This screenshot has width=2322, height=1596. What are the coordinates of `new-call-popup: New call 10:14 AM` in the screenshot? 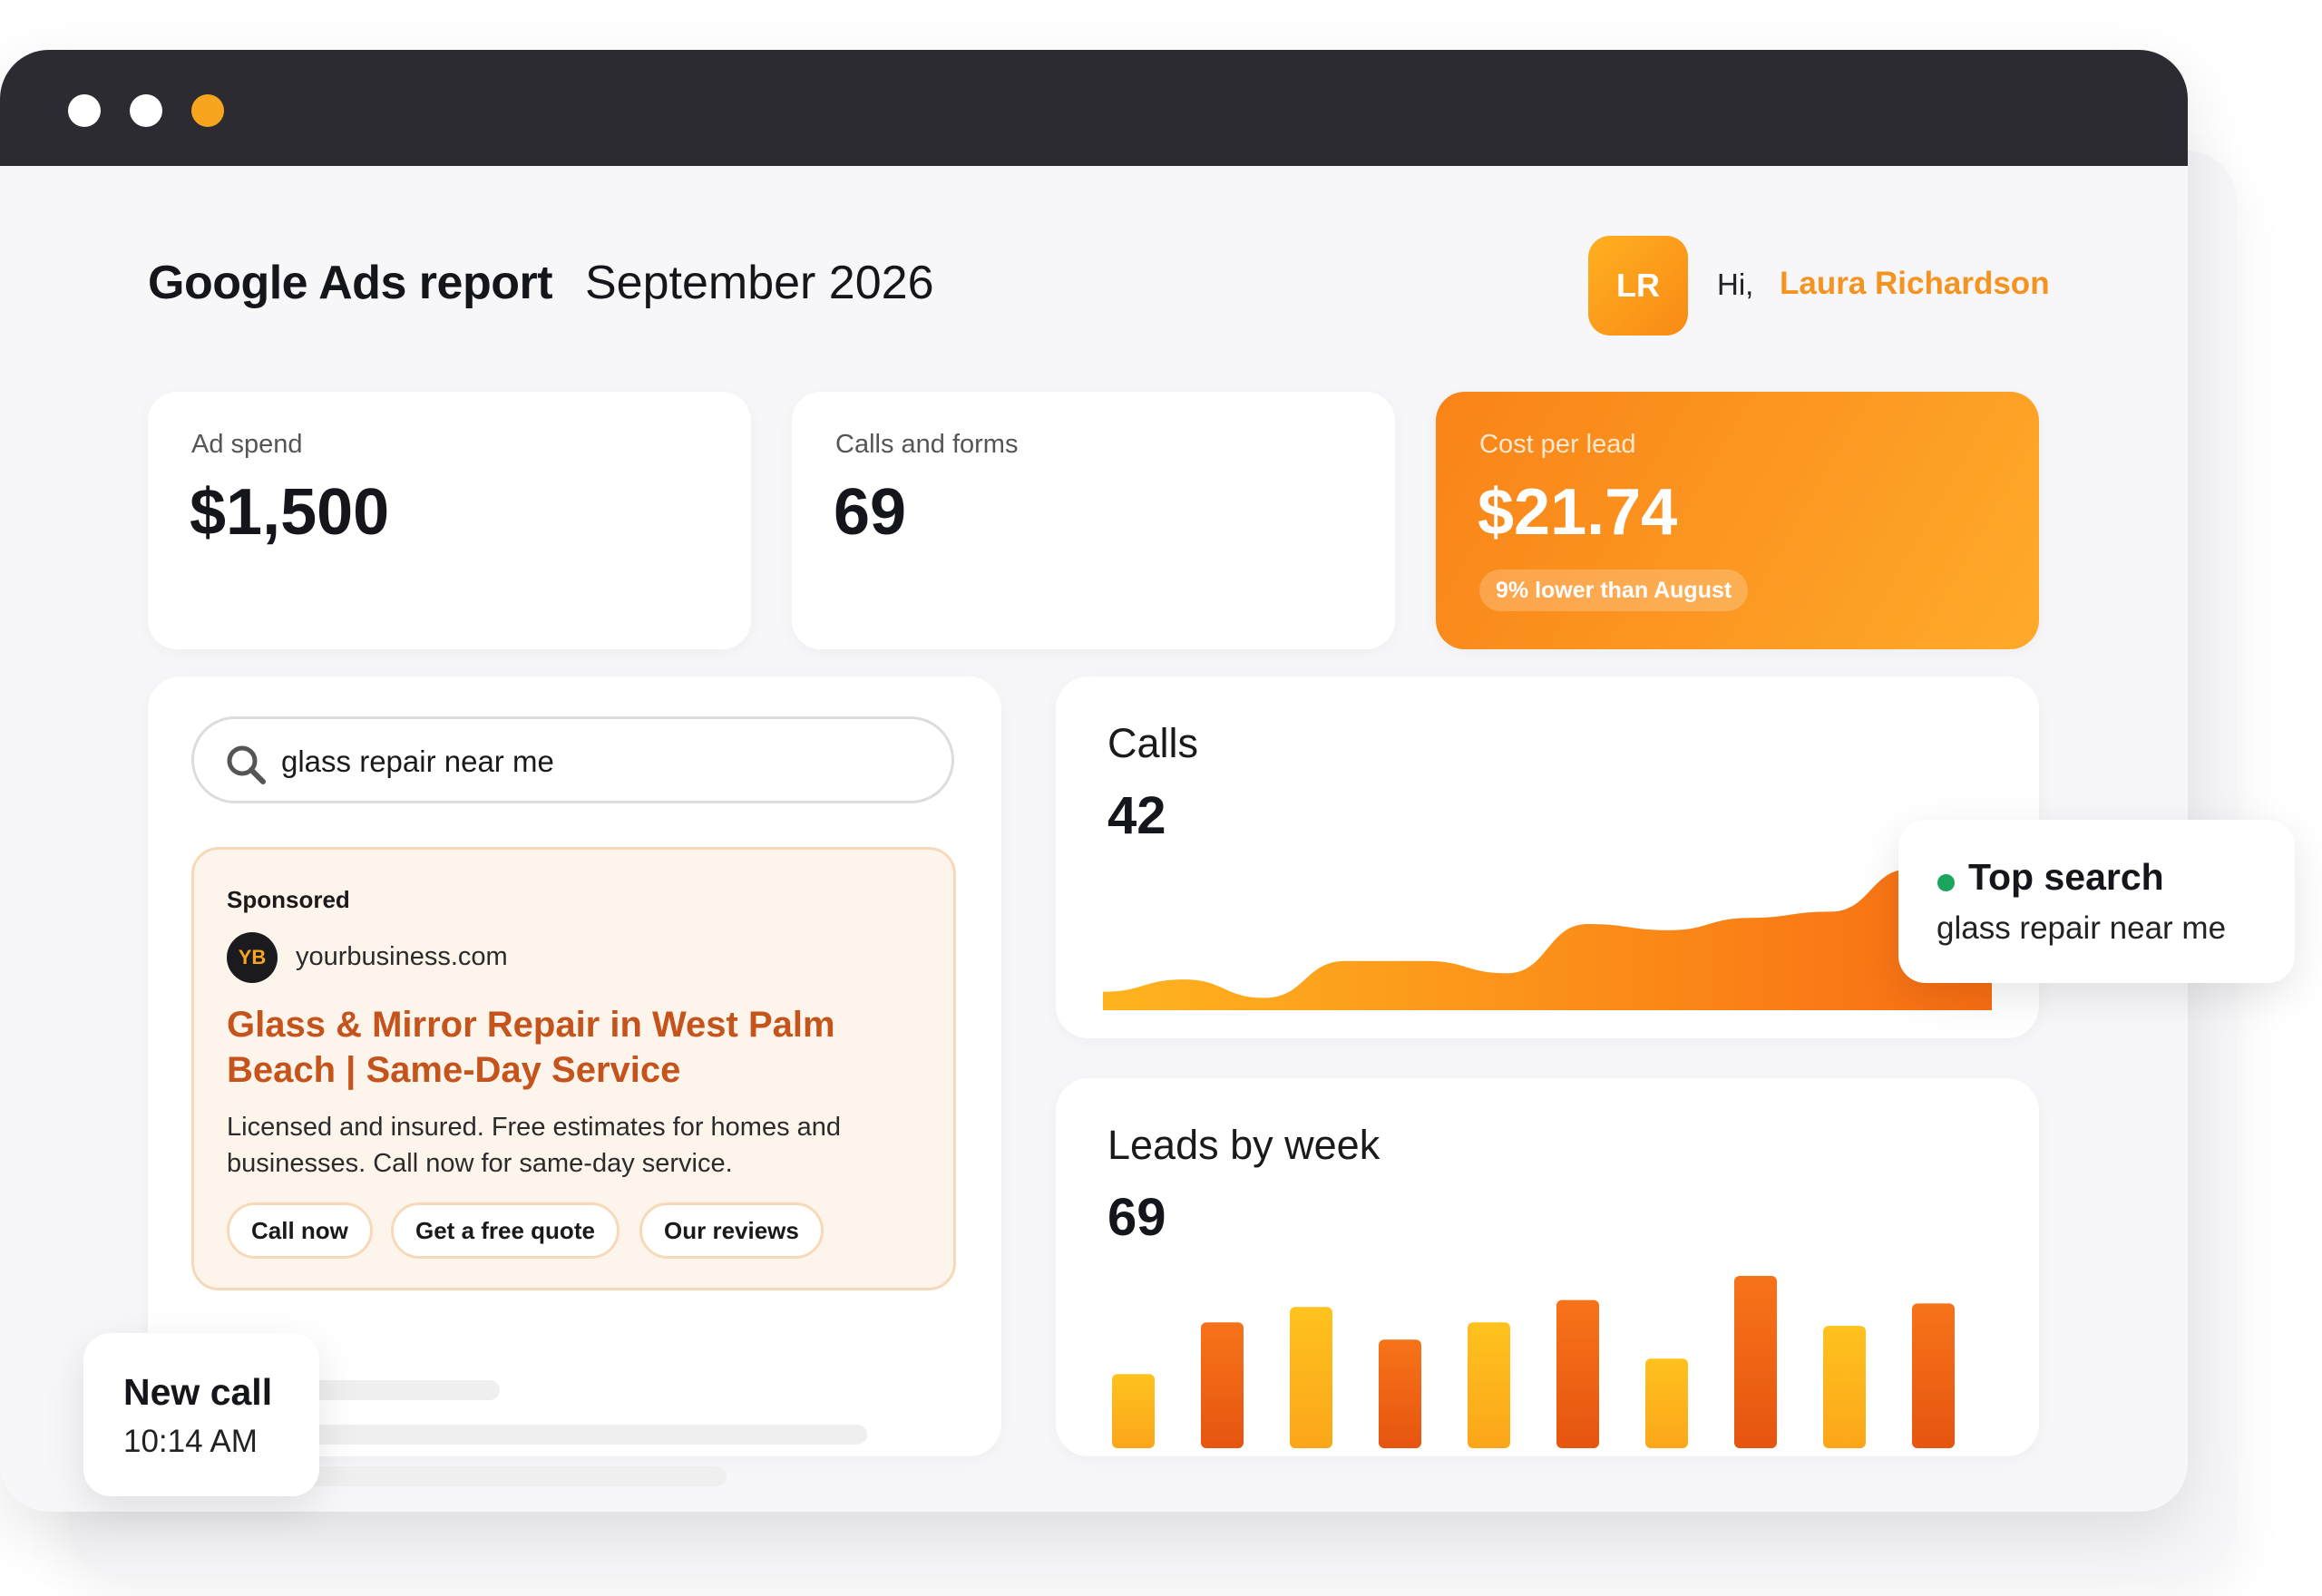 It's located at (201, 1414).